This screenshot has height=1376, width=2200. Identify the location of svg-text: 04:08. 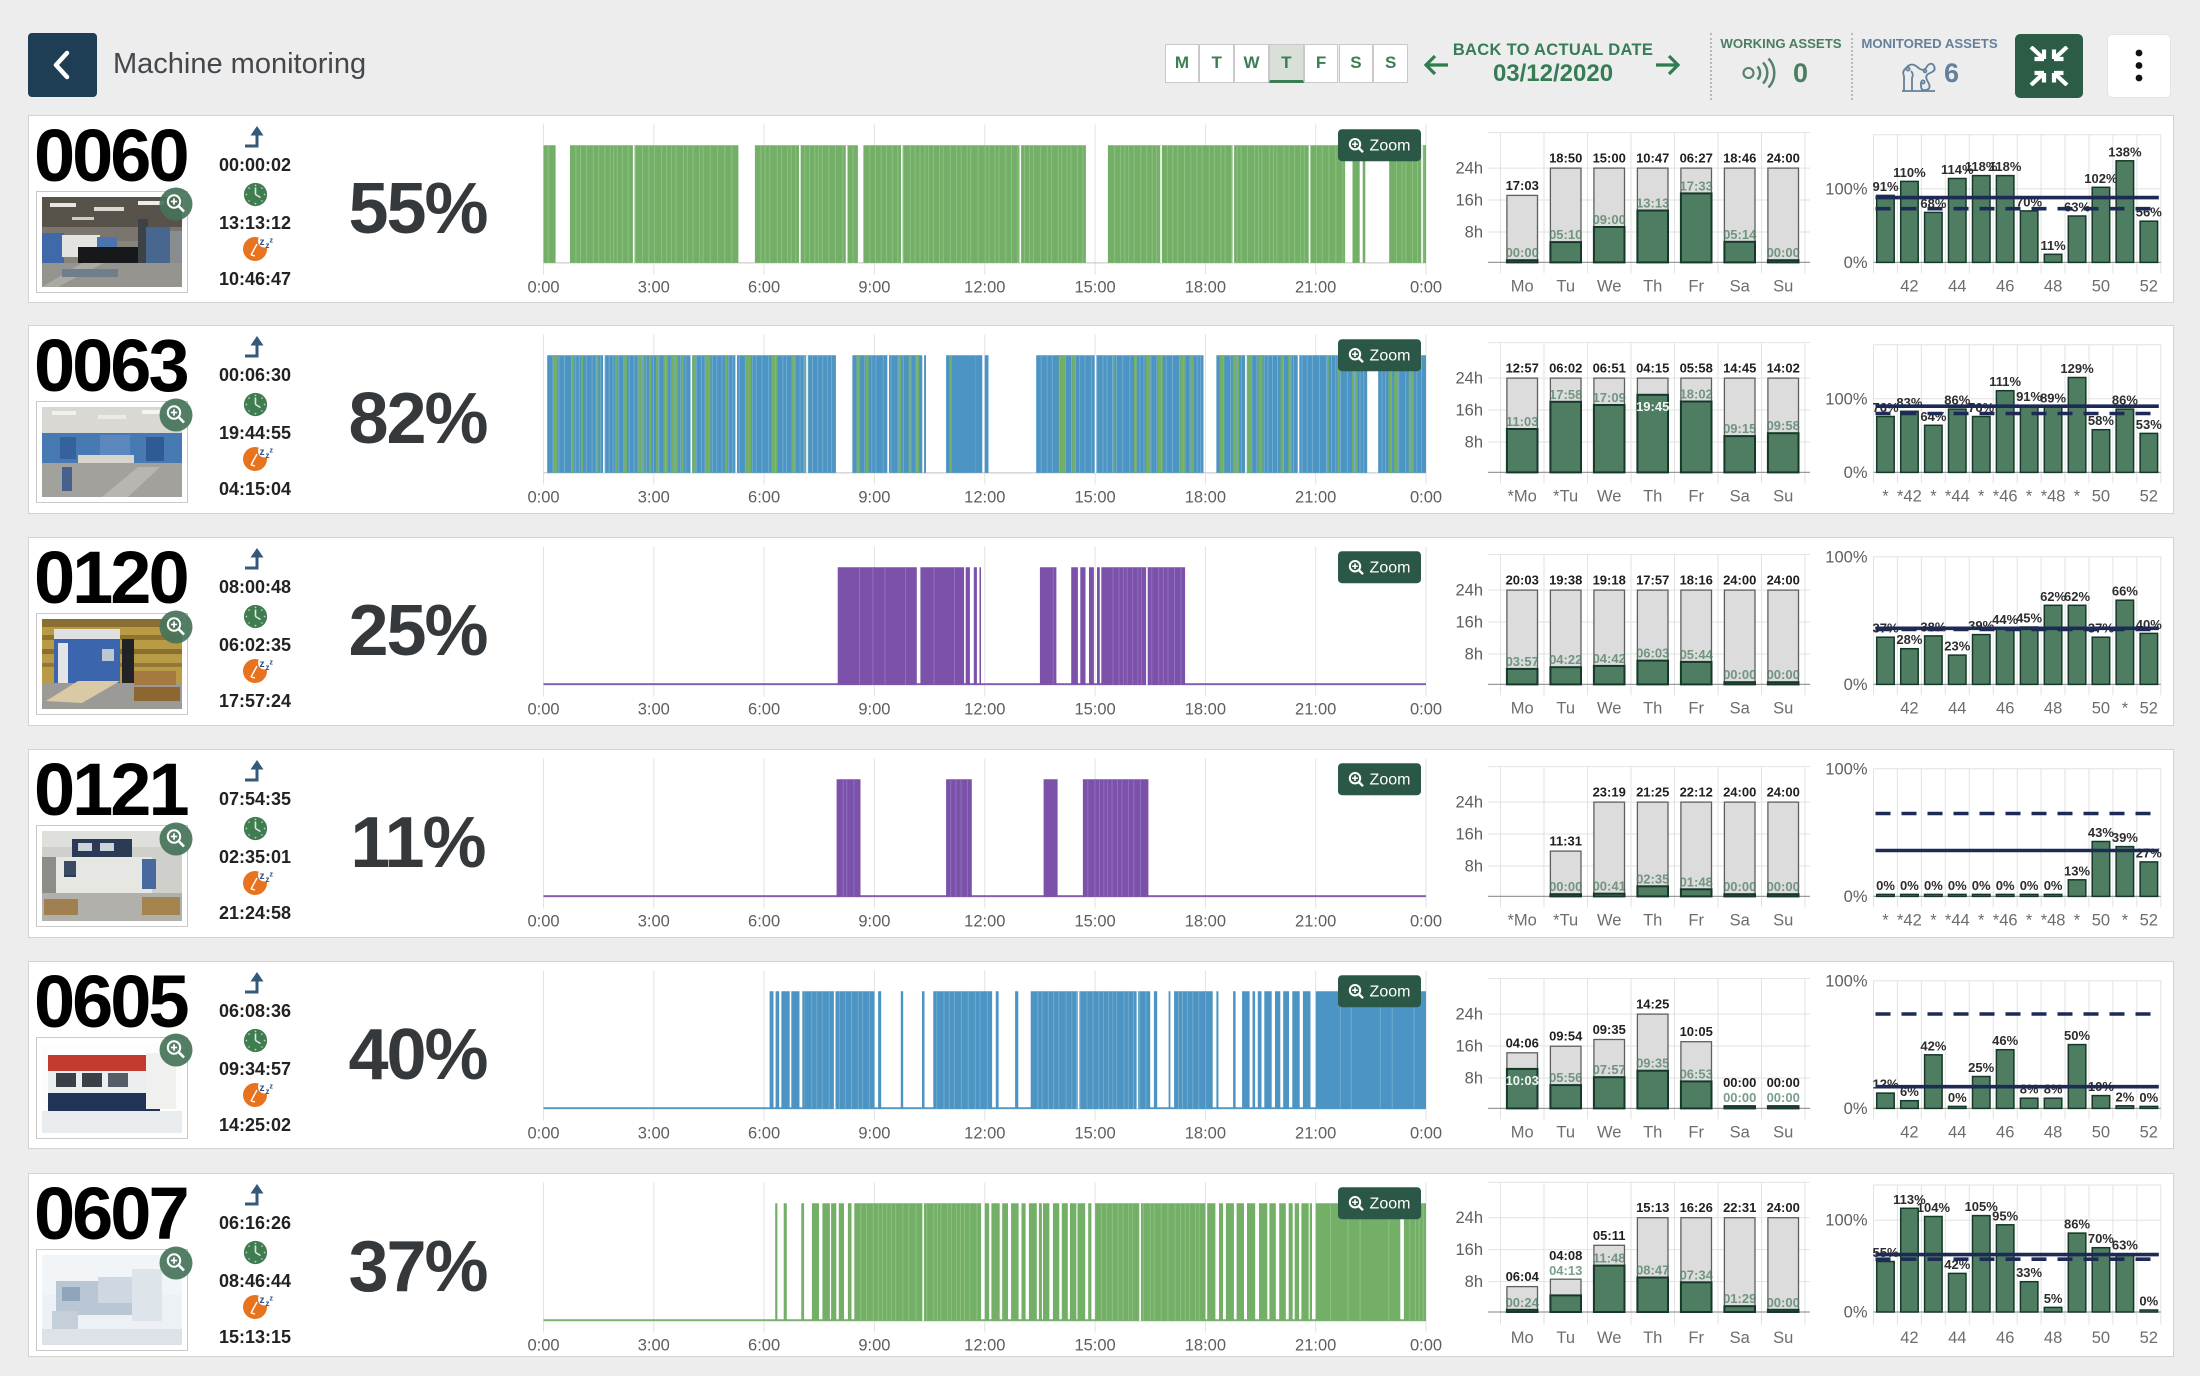
(1565, 1255).